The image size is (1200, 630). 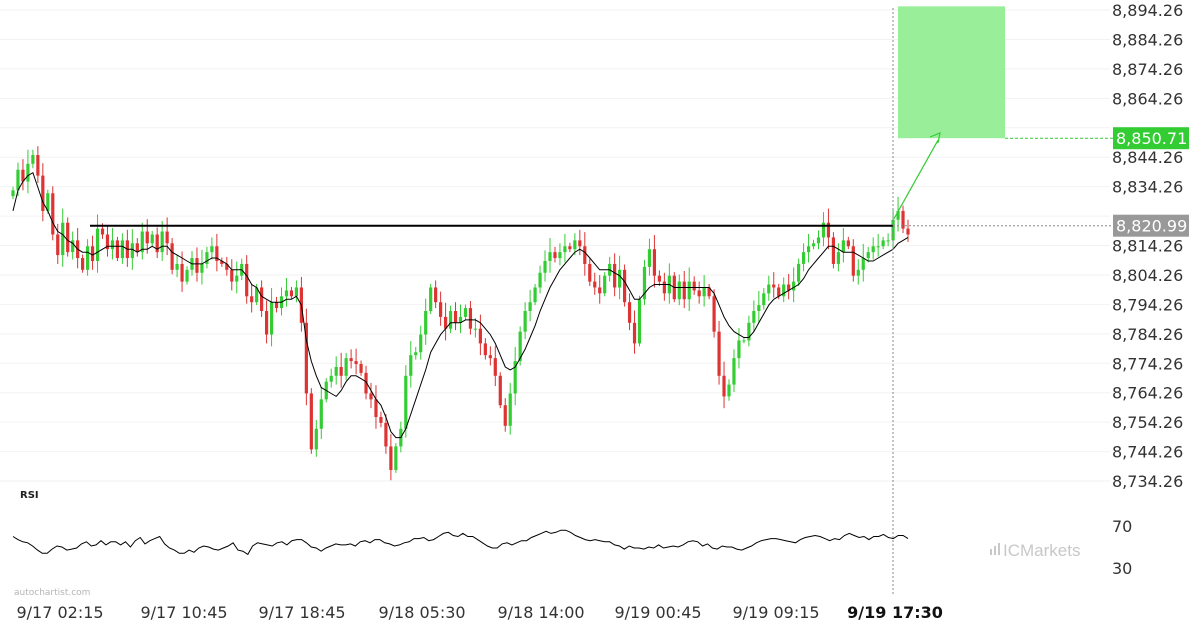 What do you see at coordinates (1122, 547) in the screenshot?
I see `rsi-axis: 70 30` at bounding box center [1122, 547].